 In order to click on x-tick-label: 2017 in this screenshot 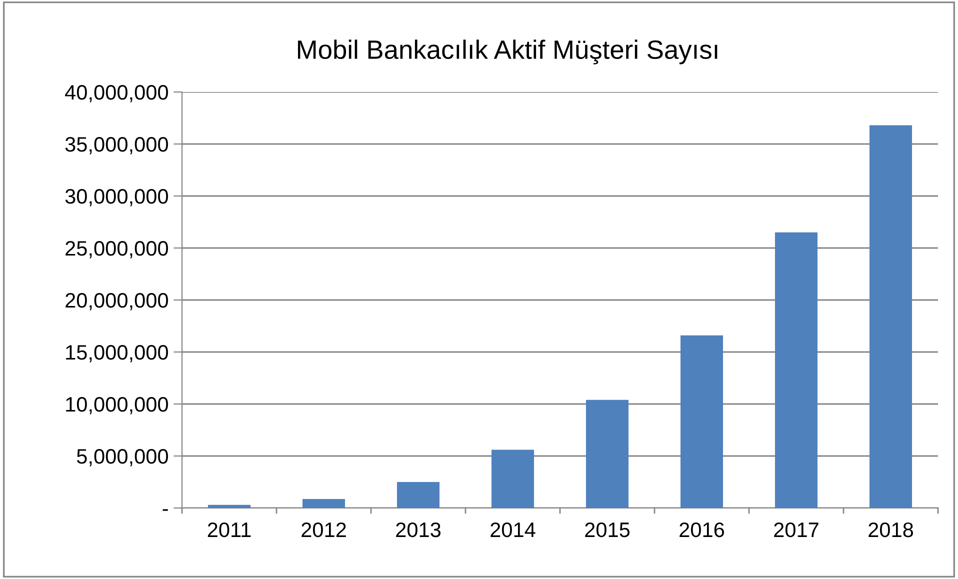, I will do `click(796, 530)`.